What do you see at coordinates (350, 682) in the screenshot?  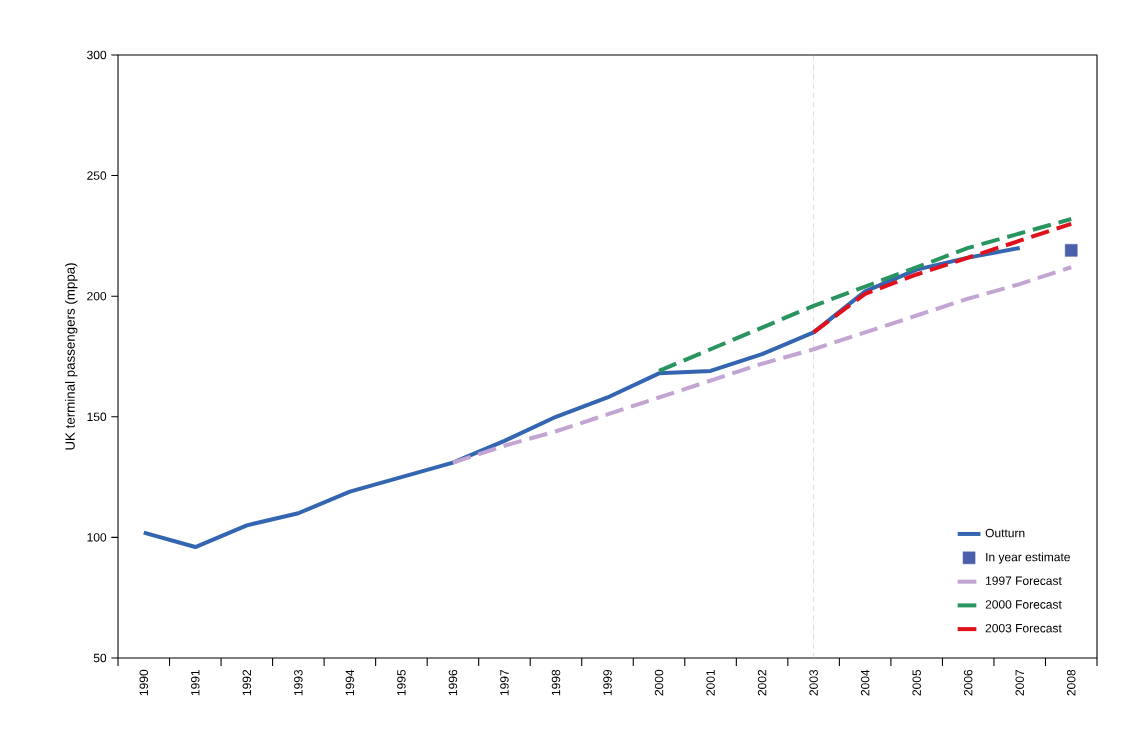 I see `x-tick-label: 1994` at bounding box center [350, 682].